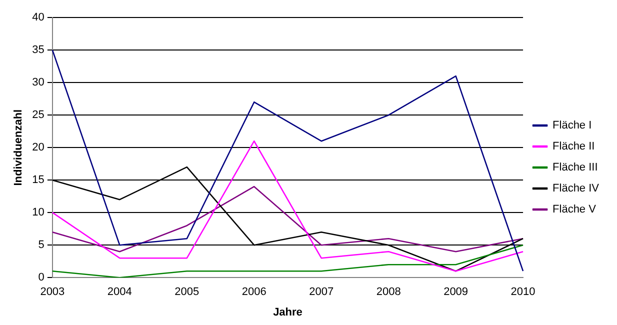 This screenshot has width=617, height=325. I want to click on x-tick-label: 2006, so click(254, 292).